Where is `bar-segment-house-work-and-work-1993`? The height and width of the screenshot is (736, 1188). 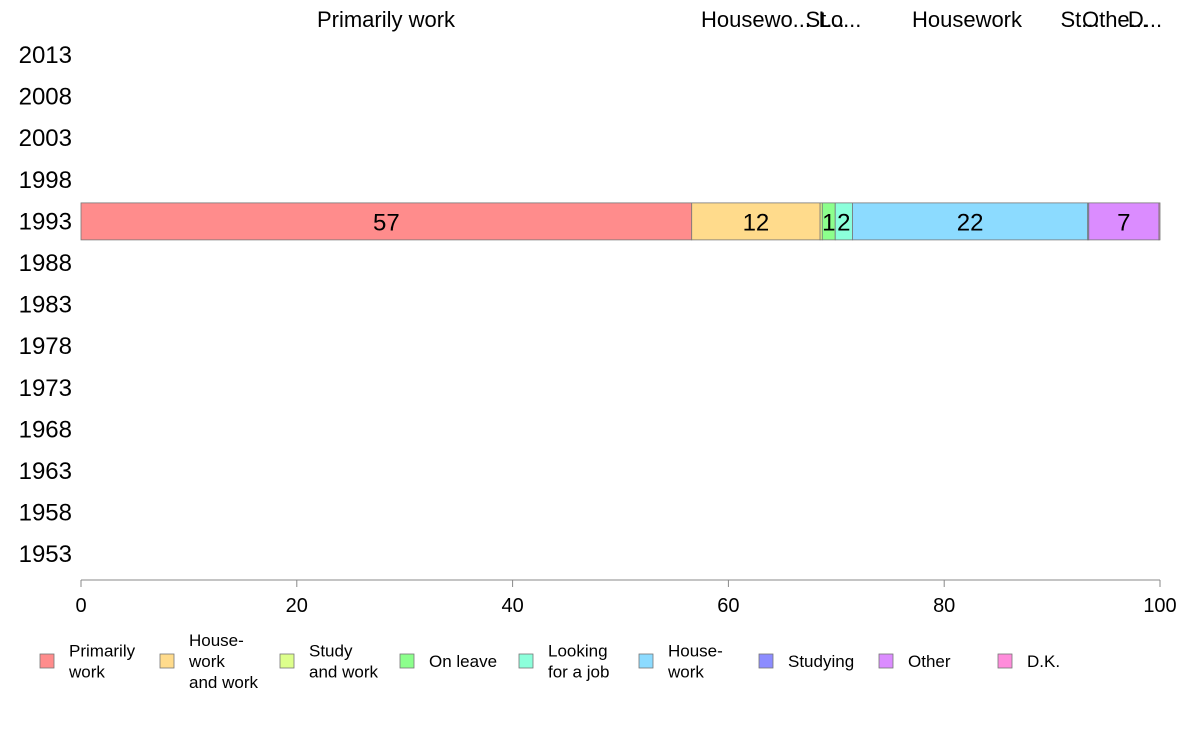 bar-segment-house-work-and-work-1993 is located at coordinates (756, 221).